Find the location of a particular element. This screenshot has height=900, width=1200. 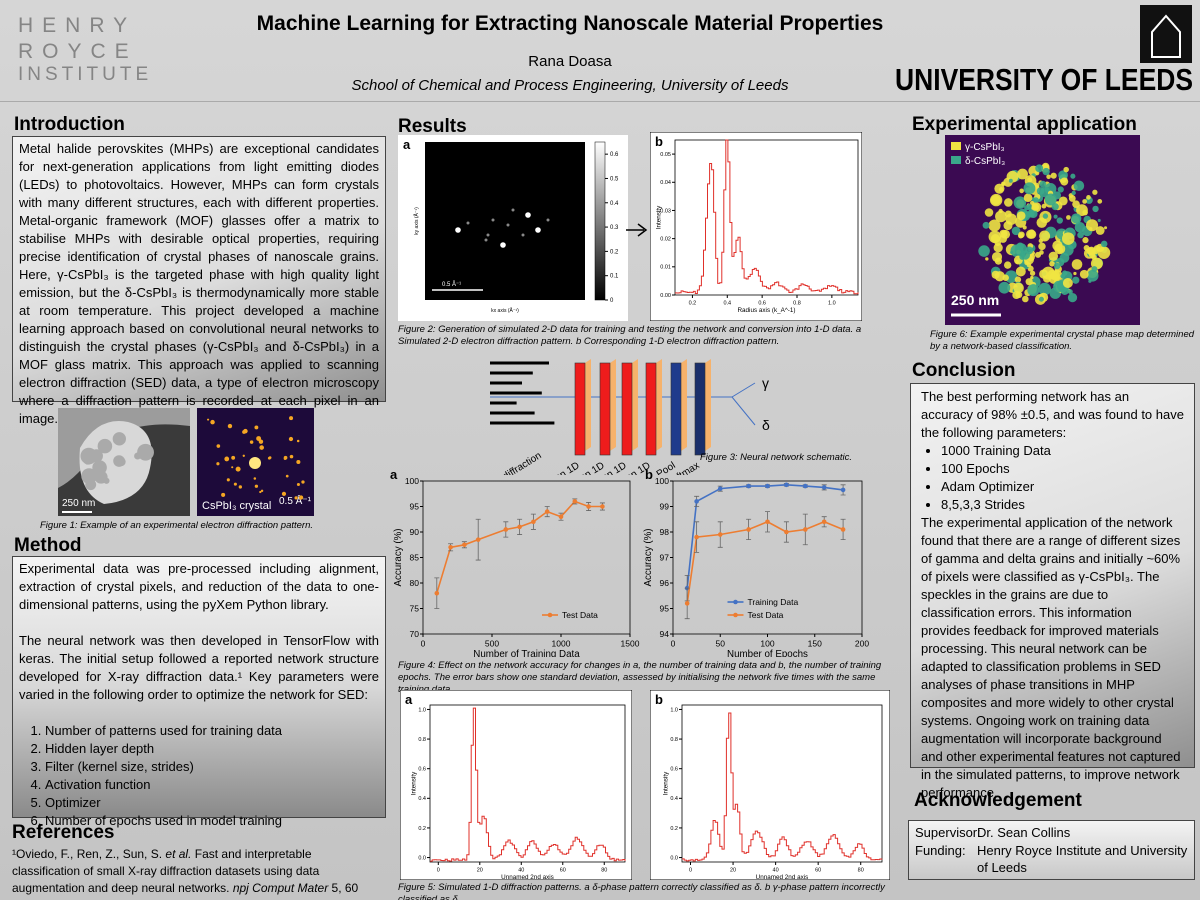

legend-marker is located at coordinates (550, 615).